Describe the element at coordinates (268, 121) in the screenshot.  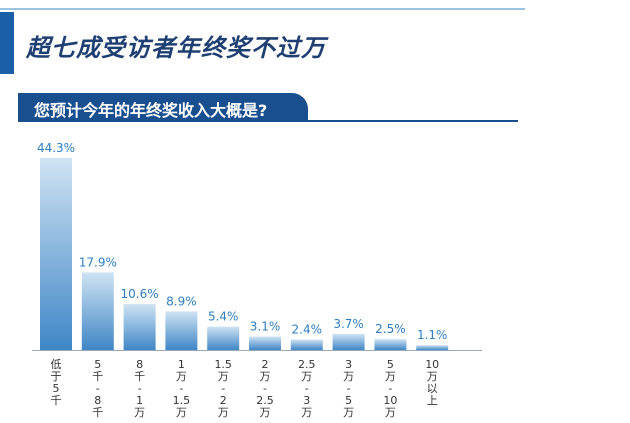
I see `question-underline` at that location.